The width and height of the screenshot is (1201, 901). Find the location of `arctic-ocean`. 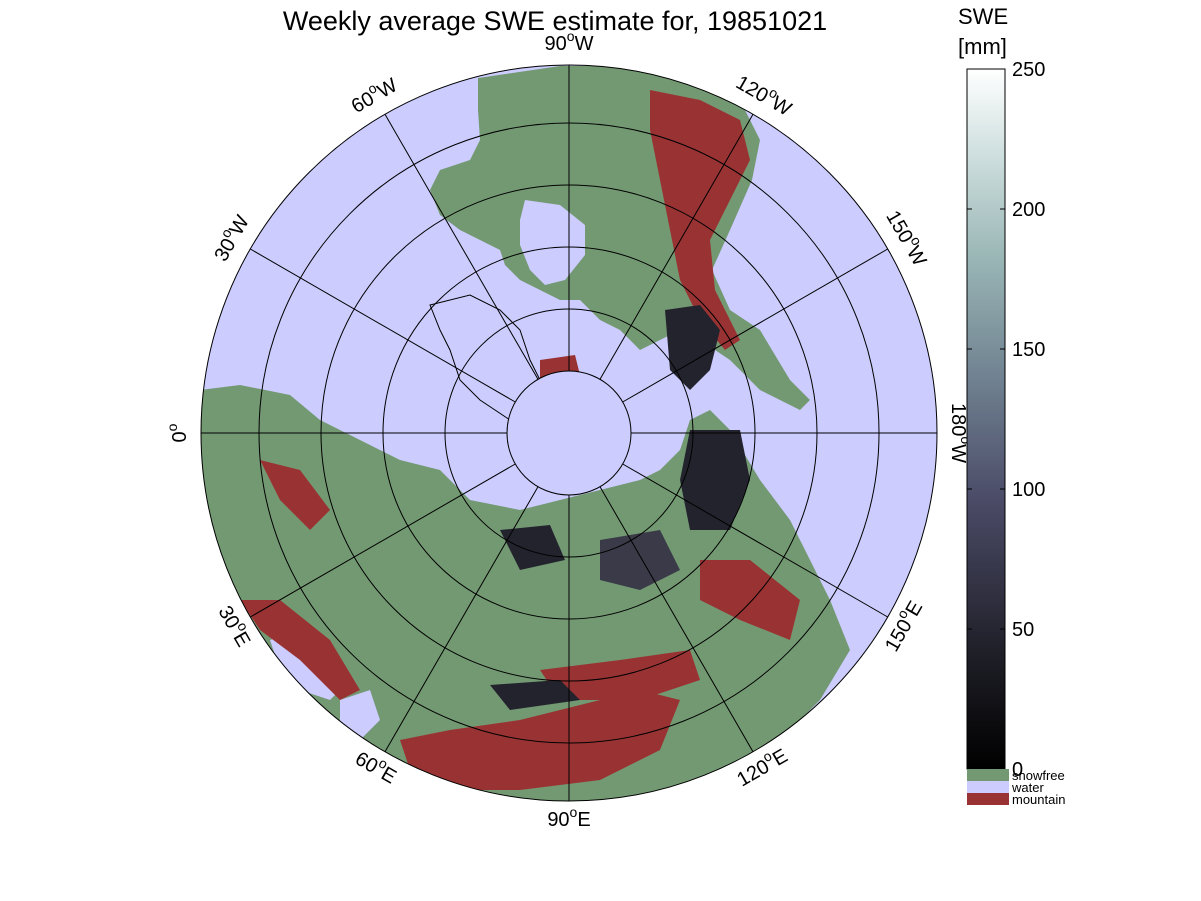

arctic-ocean is located at coordinates (569, 433).